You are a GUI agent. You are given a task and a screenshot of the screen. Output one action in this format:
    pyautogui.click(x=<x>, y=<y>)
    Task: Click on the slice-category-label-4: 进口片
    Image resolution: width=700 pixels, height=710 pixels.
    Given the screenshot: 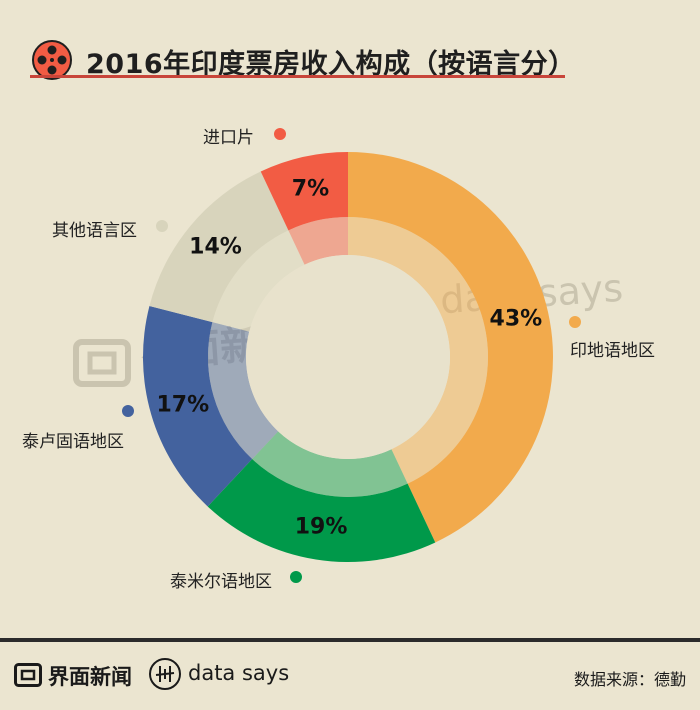 What is the action you would take?
    pyautogui.click(x=228, y=138)
    